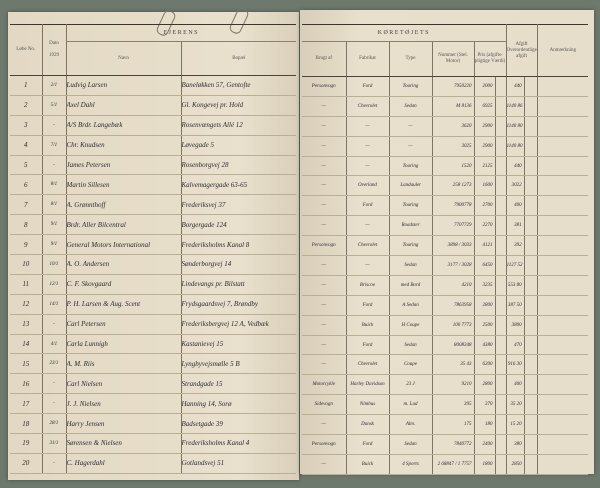 This screenshot has width=600, height=488. Describe the element at coordinates (238, 324) in the screenshot. I see `owner-address: Frederiksbergvej 12 A, Vedbæk` at that location.